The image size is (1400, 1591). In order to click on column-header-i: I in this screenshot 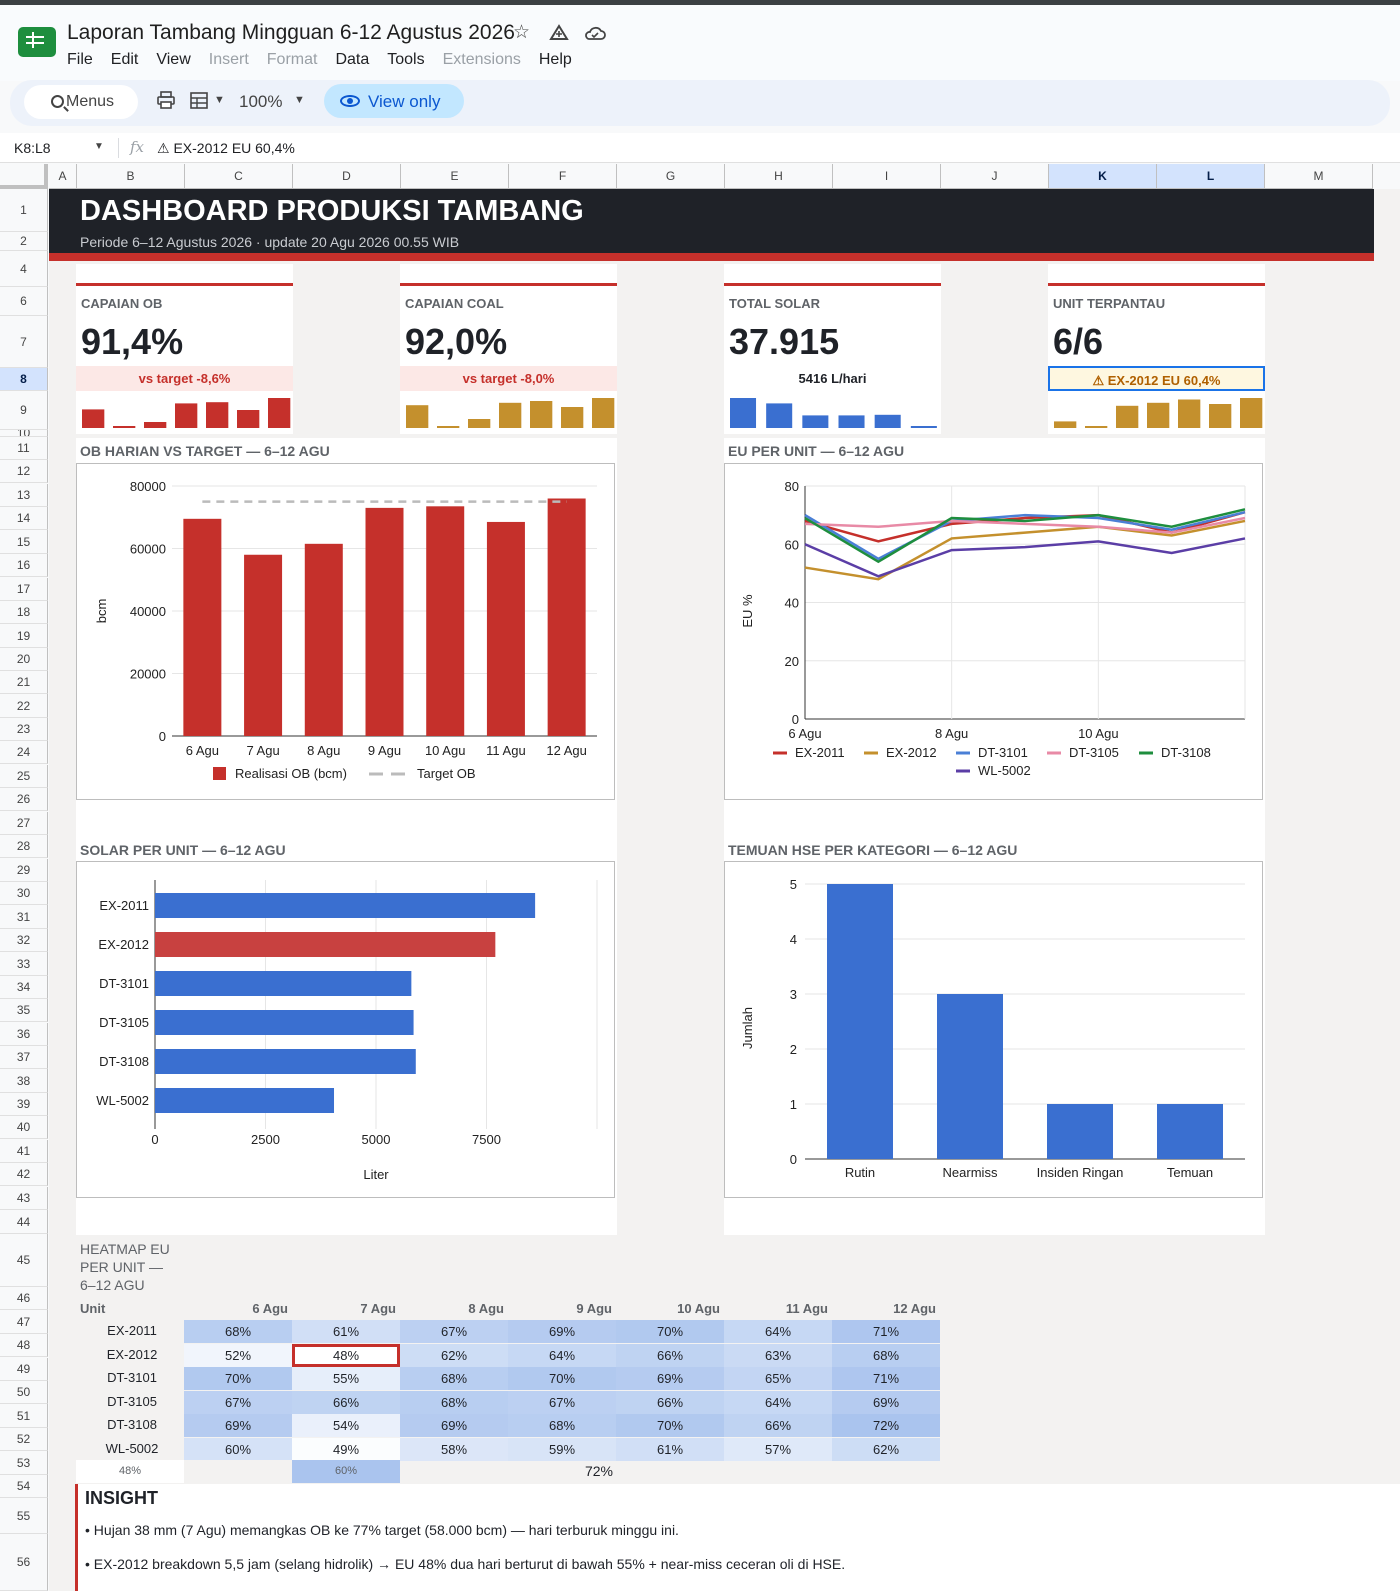, I will do `click(887, 176)`.